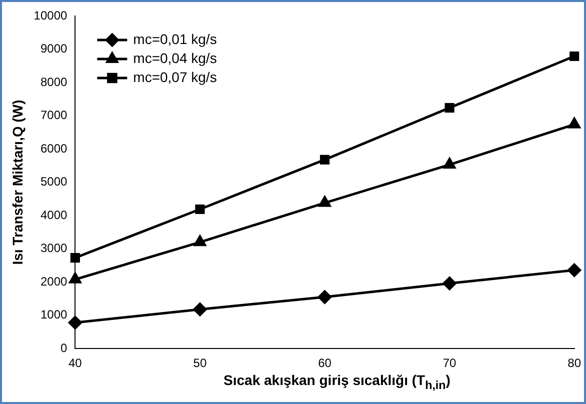 Image resolution: width=586 pixels, height=404 pixels. Describe the element at coordinates (175, 76) in the screenshot. I see `legend-label: mc=0,07 kg/s` at that location.